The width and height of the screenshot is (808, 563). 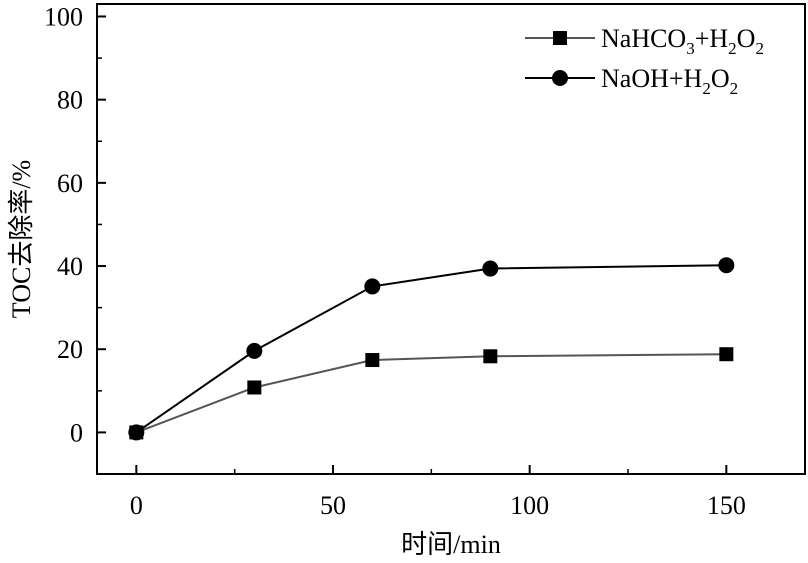 What do you see at coordinates (438, 492) in the screenshot?
I see `x-axis-ticks: 0 50 100 150` at bounding box center [438, 492].